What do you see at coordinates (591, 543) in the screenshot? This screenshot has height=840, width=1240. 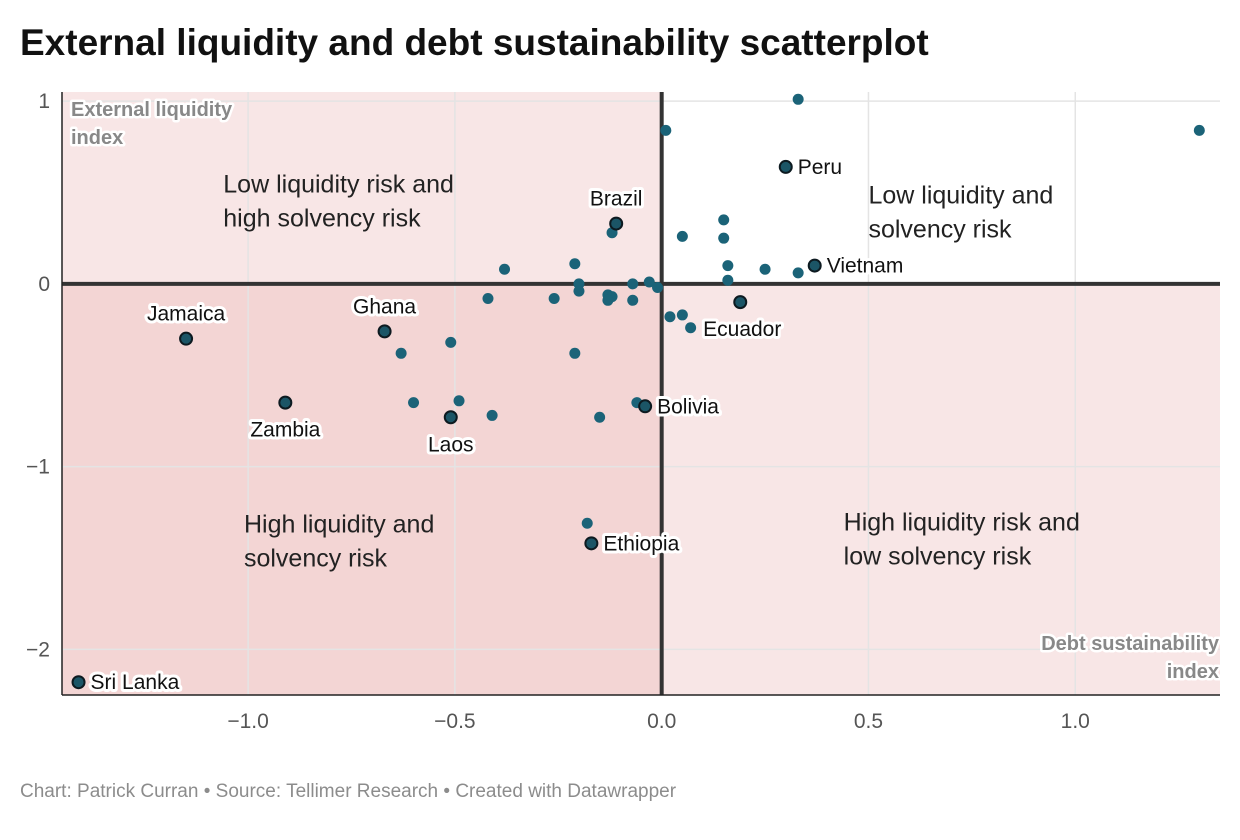 I see `point-ethiopia` at bounding box center [591, 543].